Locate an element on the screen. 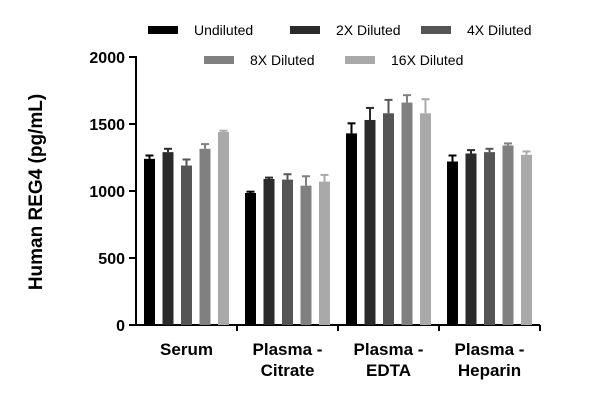  y-tick-label: 2000 is located at coordinates (107, 58).